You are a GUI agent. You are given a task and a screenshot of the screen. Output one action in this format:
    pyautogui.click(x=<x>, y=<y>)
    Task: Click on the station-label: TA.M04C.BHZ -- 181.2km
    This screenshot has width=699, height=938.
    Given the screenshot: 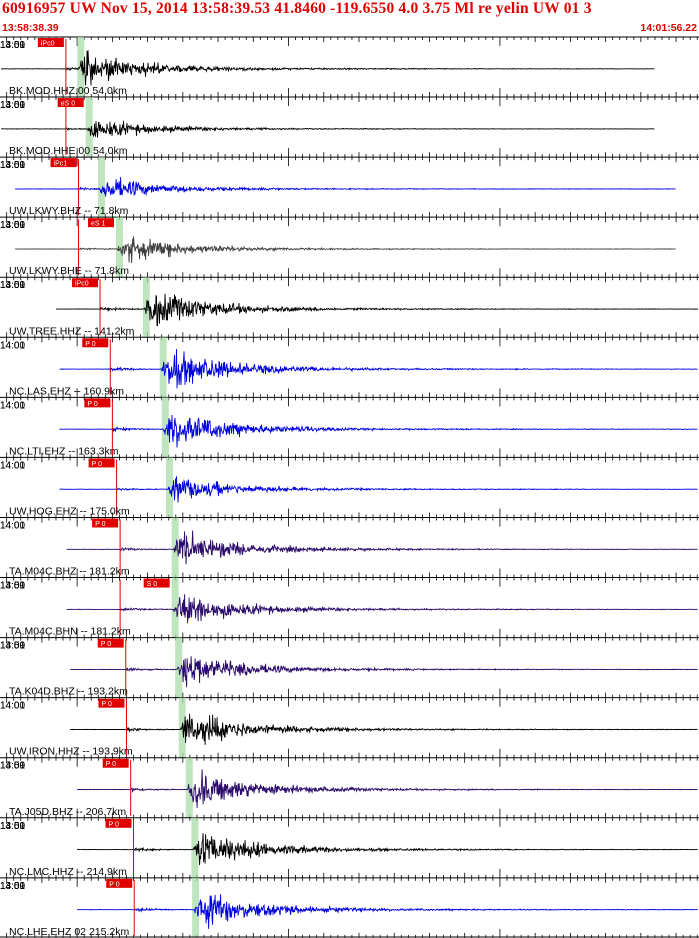 What is the action you would take?
    pyautogui.click(x=69, y=572)
    